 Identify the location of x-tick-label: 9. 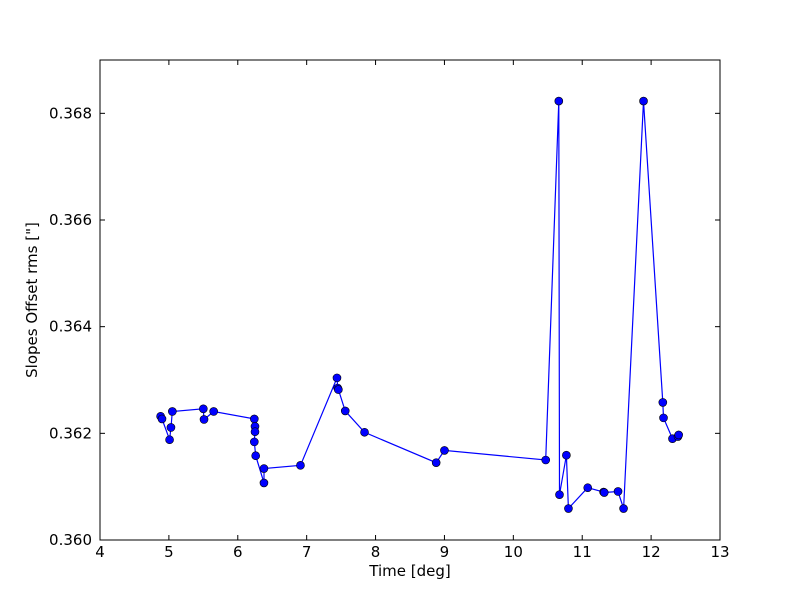
(445, 552).